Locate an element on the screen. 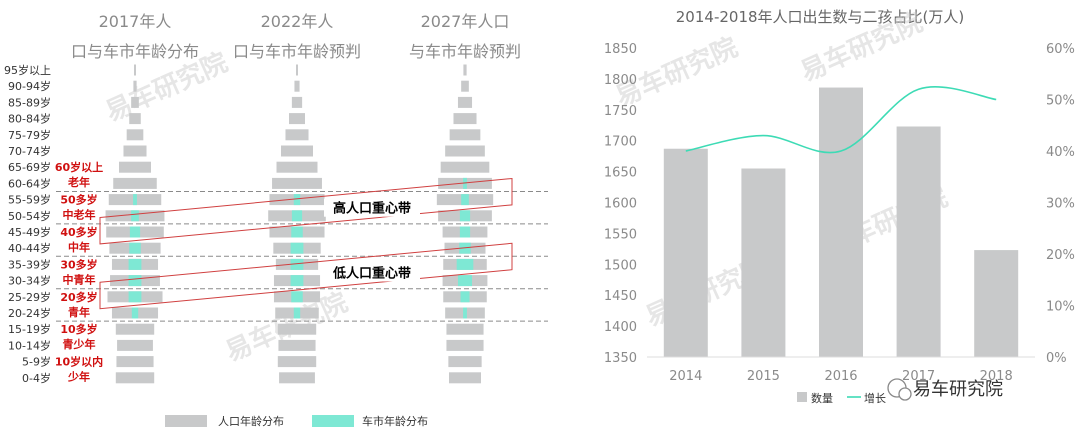  age-group-sublabel: 中青年 is located at coordinates (79, 279).